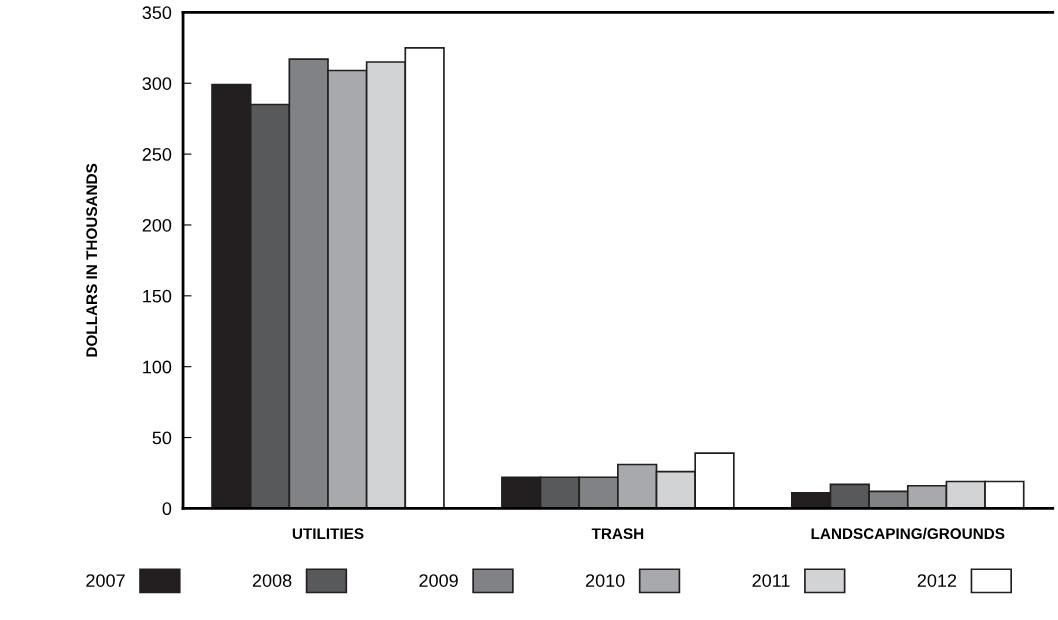 The image size is (1058, 620). Describe the element at coordinates (908, 533) in the screenshot. I see `x-tick-label: LANDSCAPING/GROUNDS` at that location.